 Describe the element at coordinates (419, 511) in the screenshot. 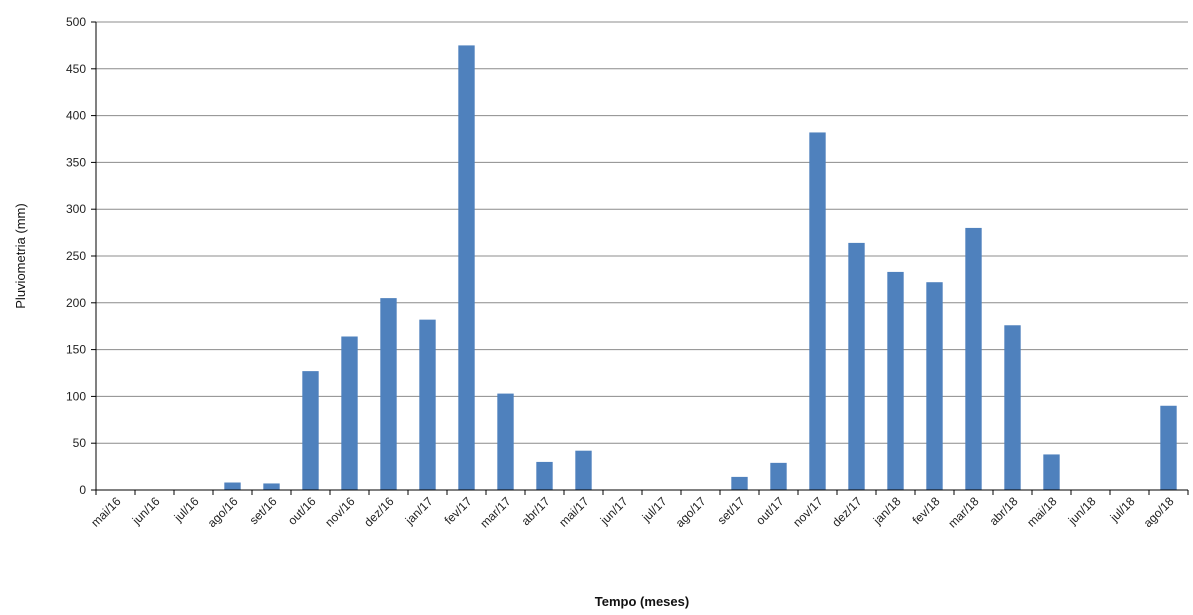

I see `x-tick-label: jan/17` at that location.